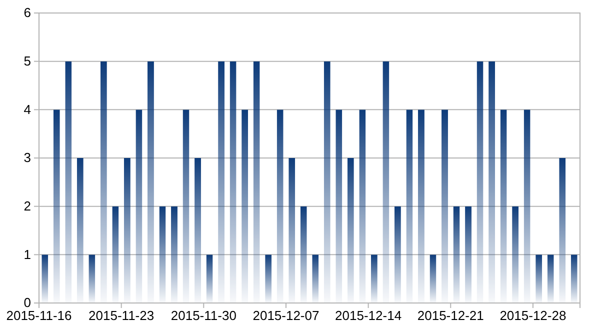 Image resolution: width=592 pixels, height=333 pixels. Describe the element at coordinates (27, 60) in the screenshot. I see `y-tick-label: 5` at that location.